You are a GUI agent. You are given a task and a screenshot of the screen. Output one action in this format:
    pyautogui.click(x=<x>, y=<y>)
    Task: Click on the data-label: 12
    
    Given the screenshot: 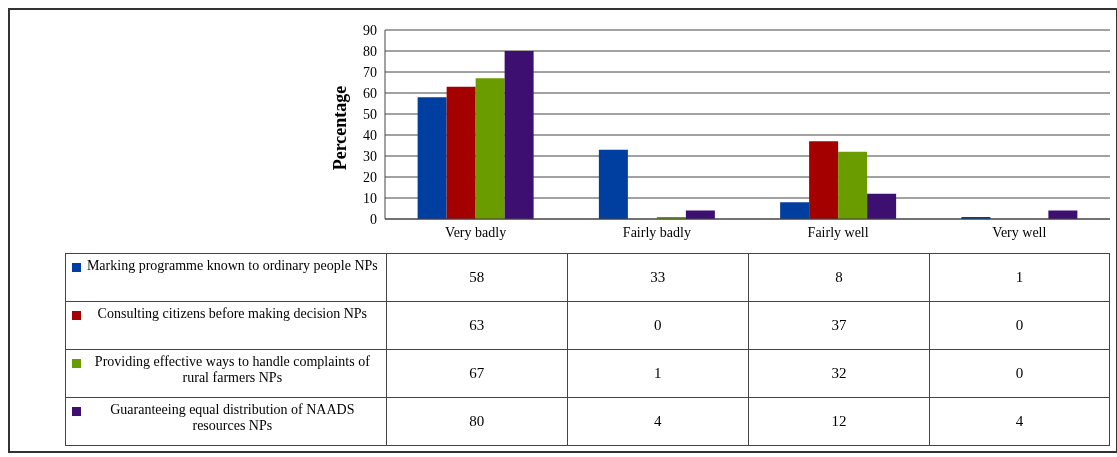 What is the action you would take?
    pyautogui.click(x=838, y=421)
    